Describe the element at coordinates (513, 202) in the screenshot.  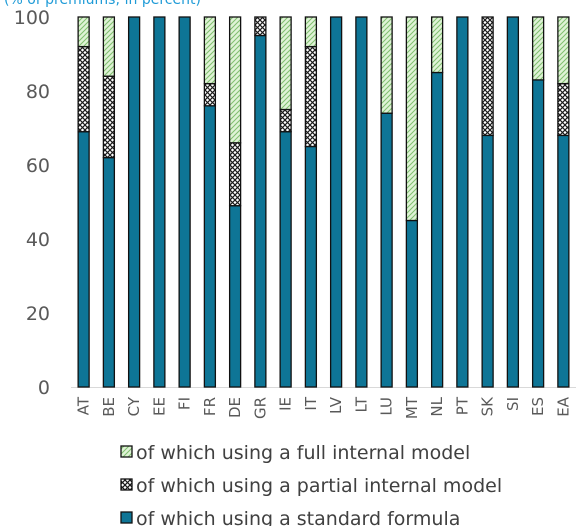
I see `bar-segment-standard-si` at that location.